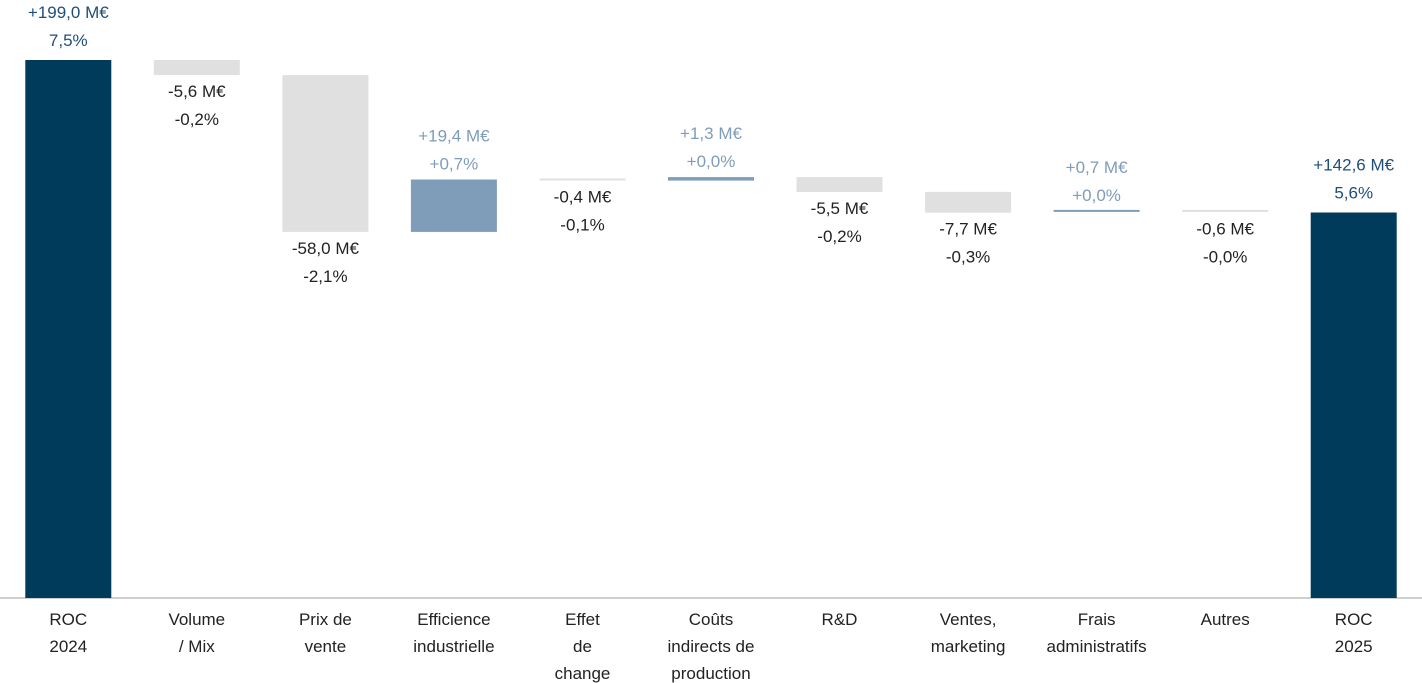  Describe the element at coordinates (1353, 405) in the screenshot. I see `bar-roc-2025` at that location.